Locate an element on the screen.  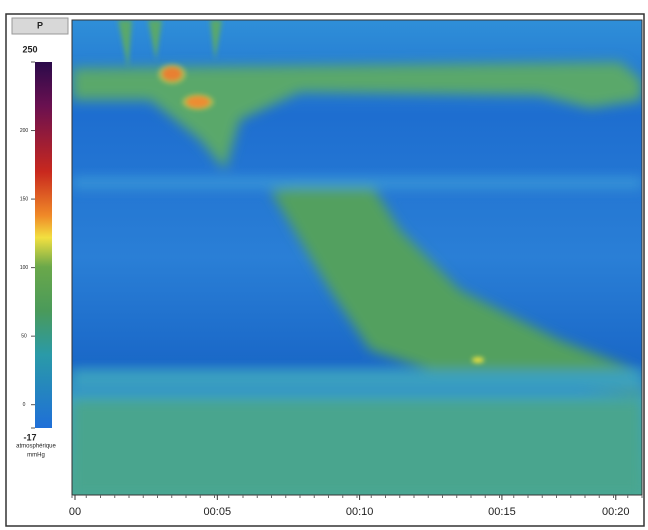
x-tick-label: 00 is located at coordinates (75, 512).